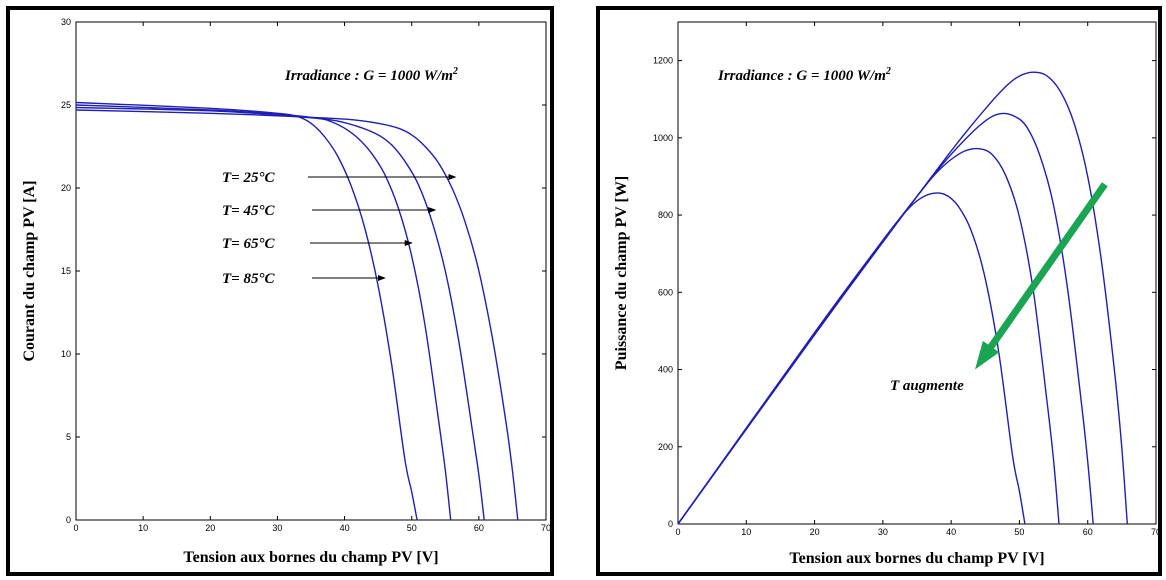 Image resolution: width=1166 pixels, height=580 pixels. I want to click on y-tick-label: 5, so click(68, 437).